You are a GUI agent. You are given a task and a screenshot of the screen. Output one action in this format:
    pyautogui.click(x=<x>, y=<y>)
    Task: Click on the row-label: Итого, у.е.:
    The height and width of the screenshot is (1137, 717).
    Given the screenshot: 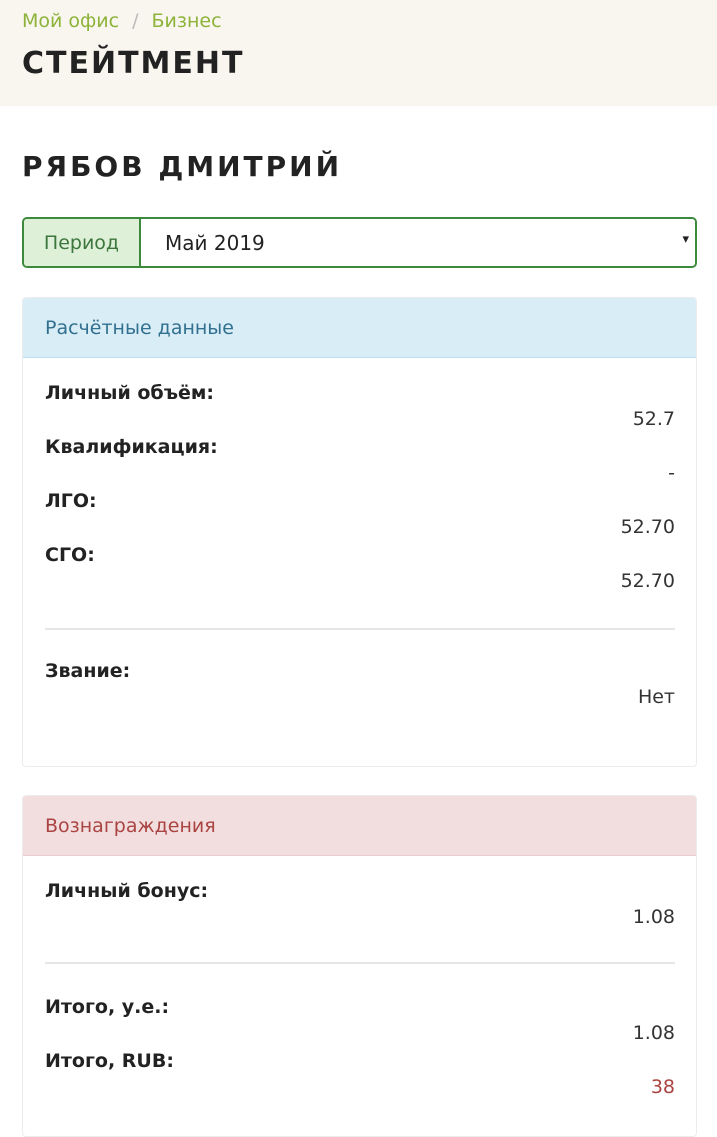 What is the action you would take?
    pyautogui.click(x=107, y=1007)
    